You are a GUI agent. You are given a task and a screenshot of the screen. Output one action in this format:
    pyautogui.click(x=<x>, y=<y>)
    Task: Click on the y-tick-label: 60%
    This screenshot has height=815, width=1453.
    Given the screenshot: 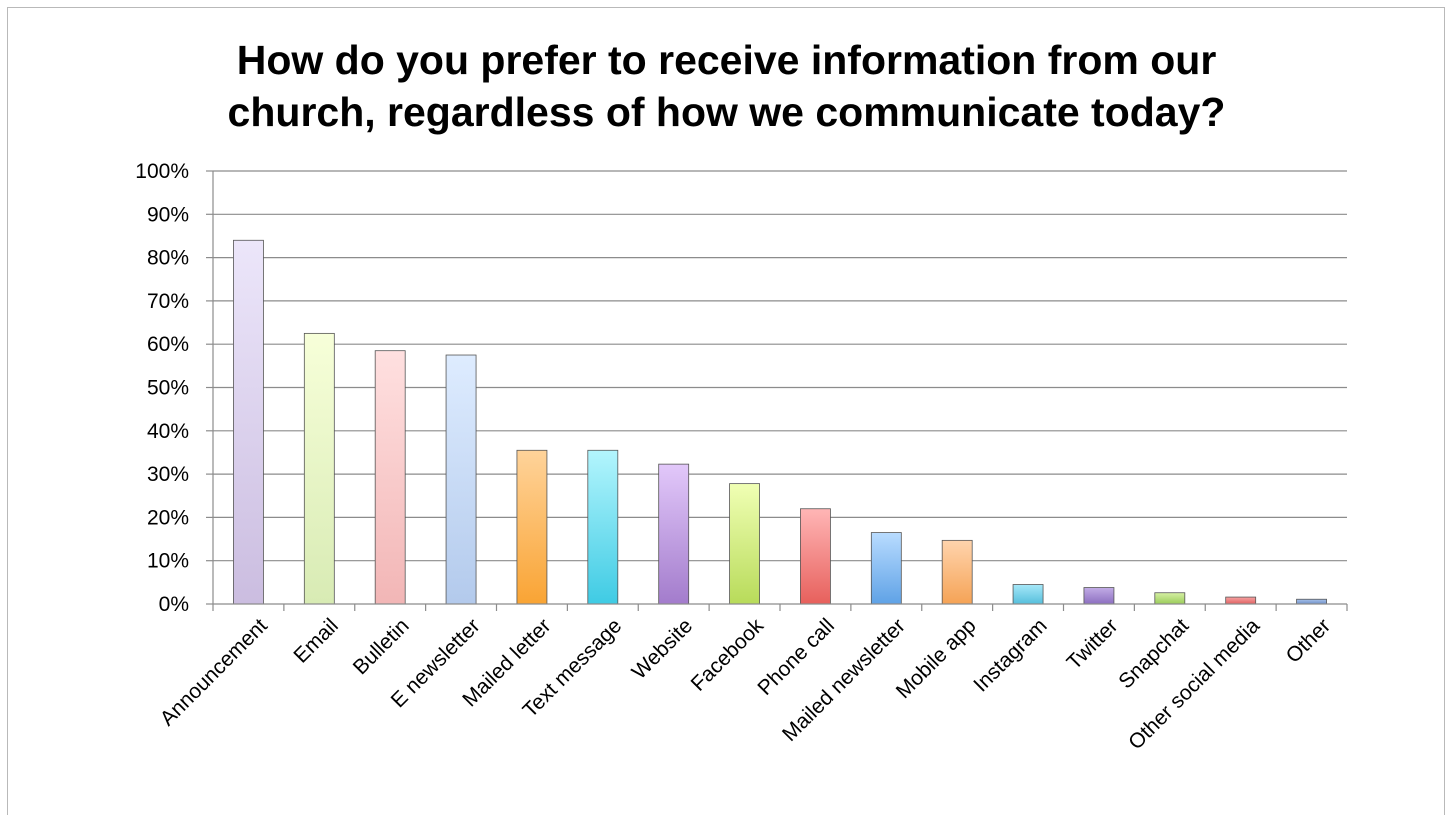 What is the action you would take?
    pyautogui.click(x=168, y=344)
    